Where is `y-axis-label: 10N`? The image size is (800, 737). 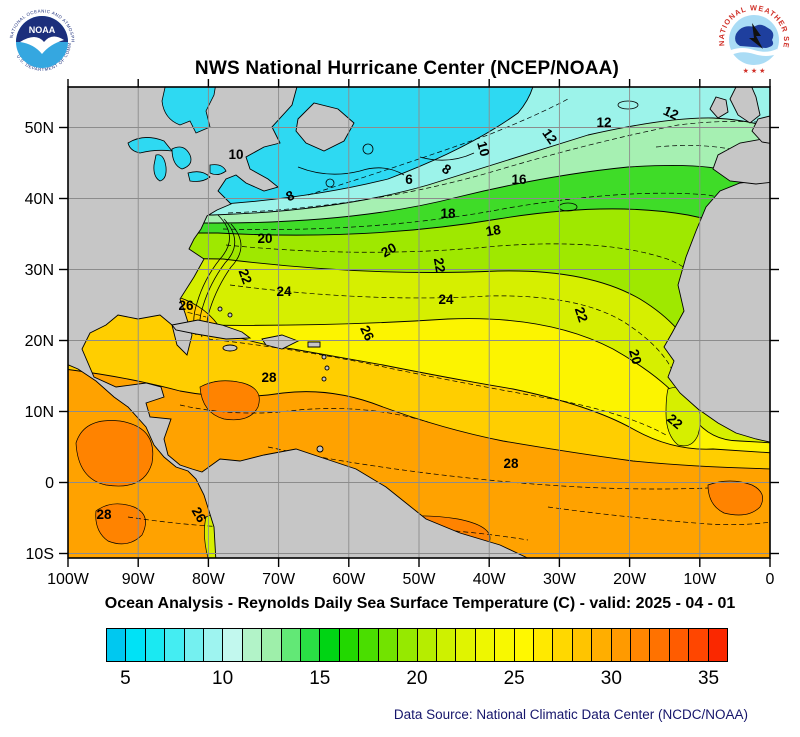
y-axis-label: 10N is located at coordinates (39, 412).